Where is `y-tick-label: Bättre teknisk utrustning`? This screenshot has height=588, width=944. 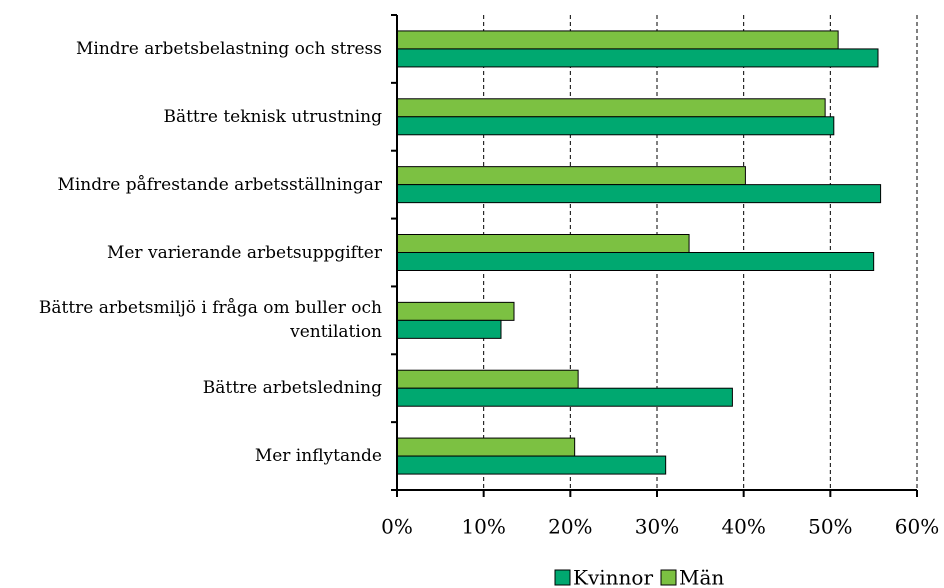 y-tick-label: Bättre teknisk utrustning is located at coordinates (272, 116).